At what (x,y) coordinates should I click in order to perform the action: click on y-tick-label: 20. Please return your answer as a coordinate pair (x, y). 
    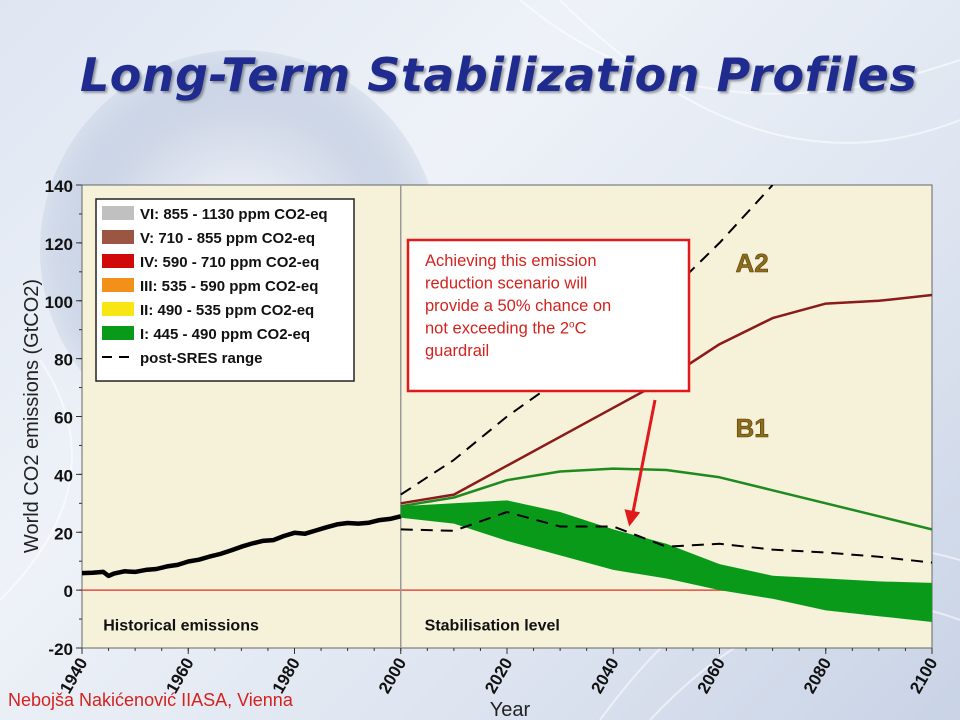
    Looking at the image, I should click on (63, 533).